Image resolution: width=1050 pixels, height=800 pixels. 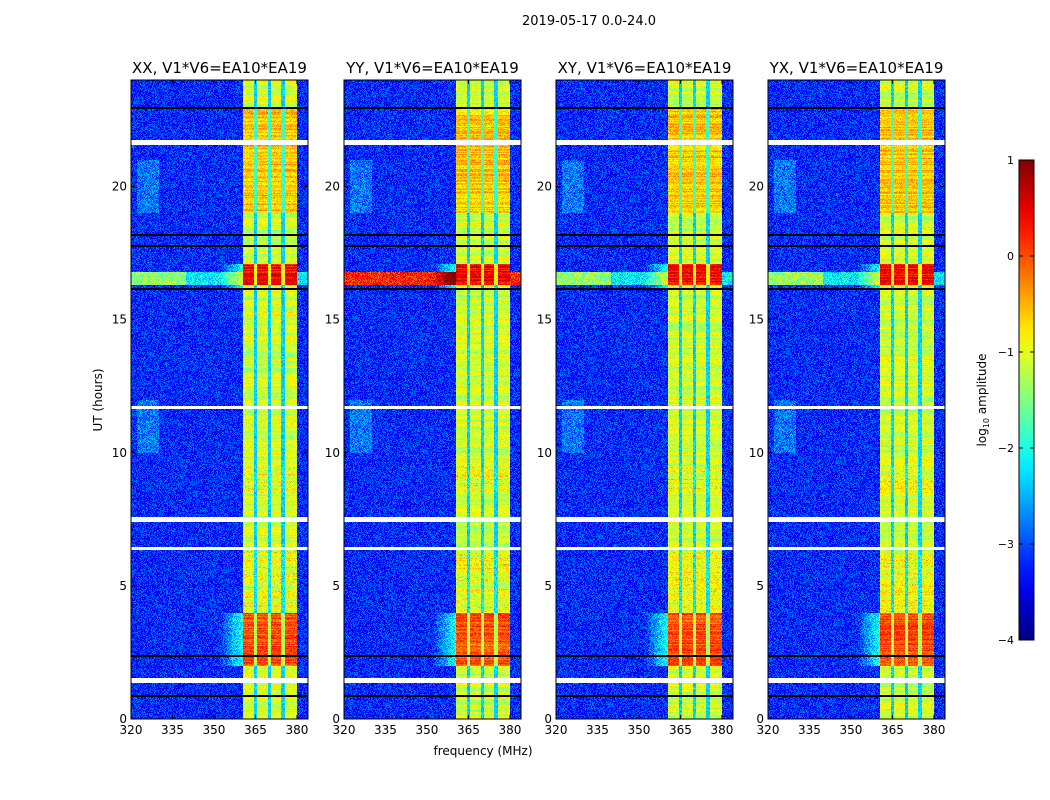 What do you see at coordinates (98, 399) in the screenshot?
I see `y-axis-label: UT (hours)` at bounding box center [98, 399].